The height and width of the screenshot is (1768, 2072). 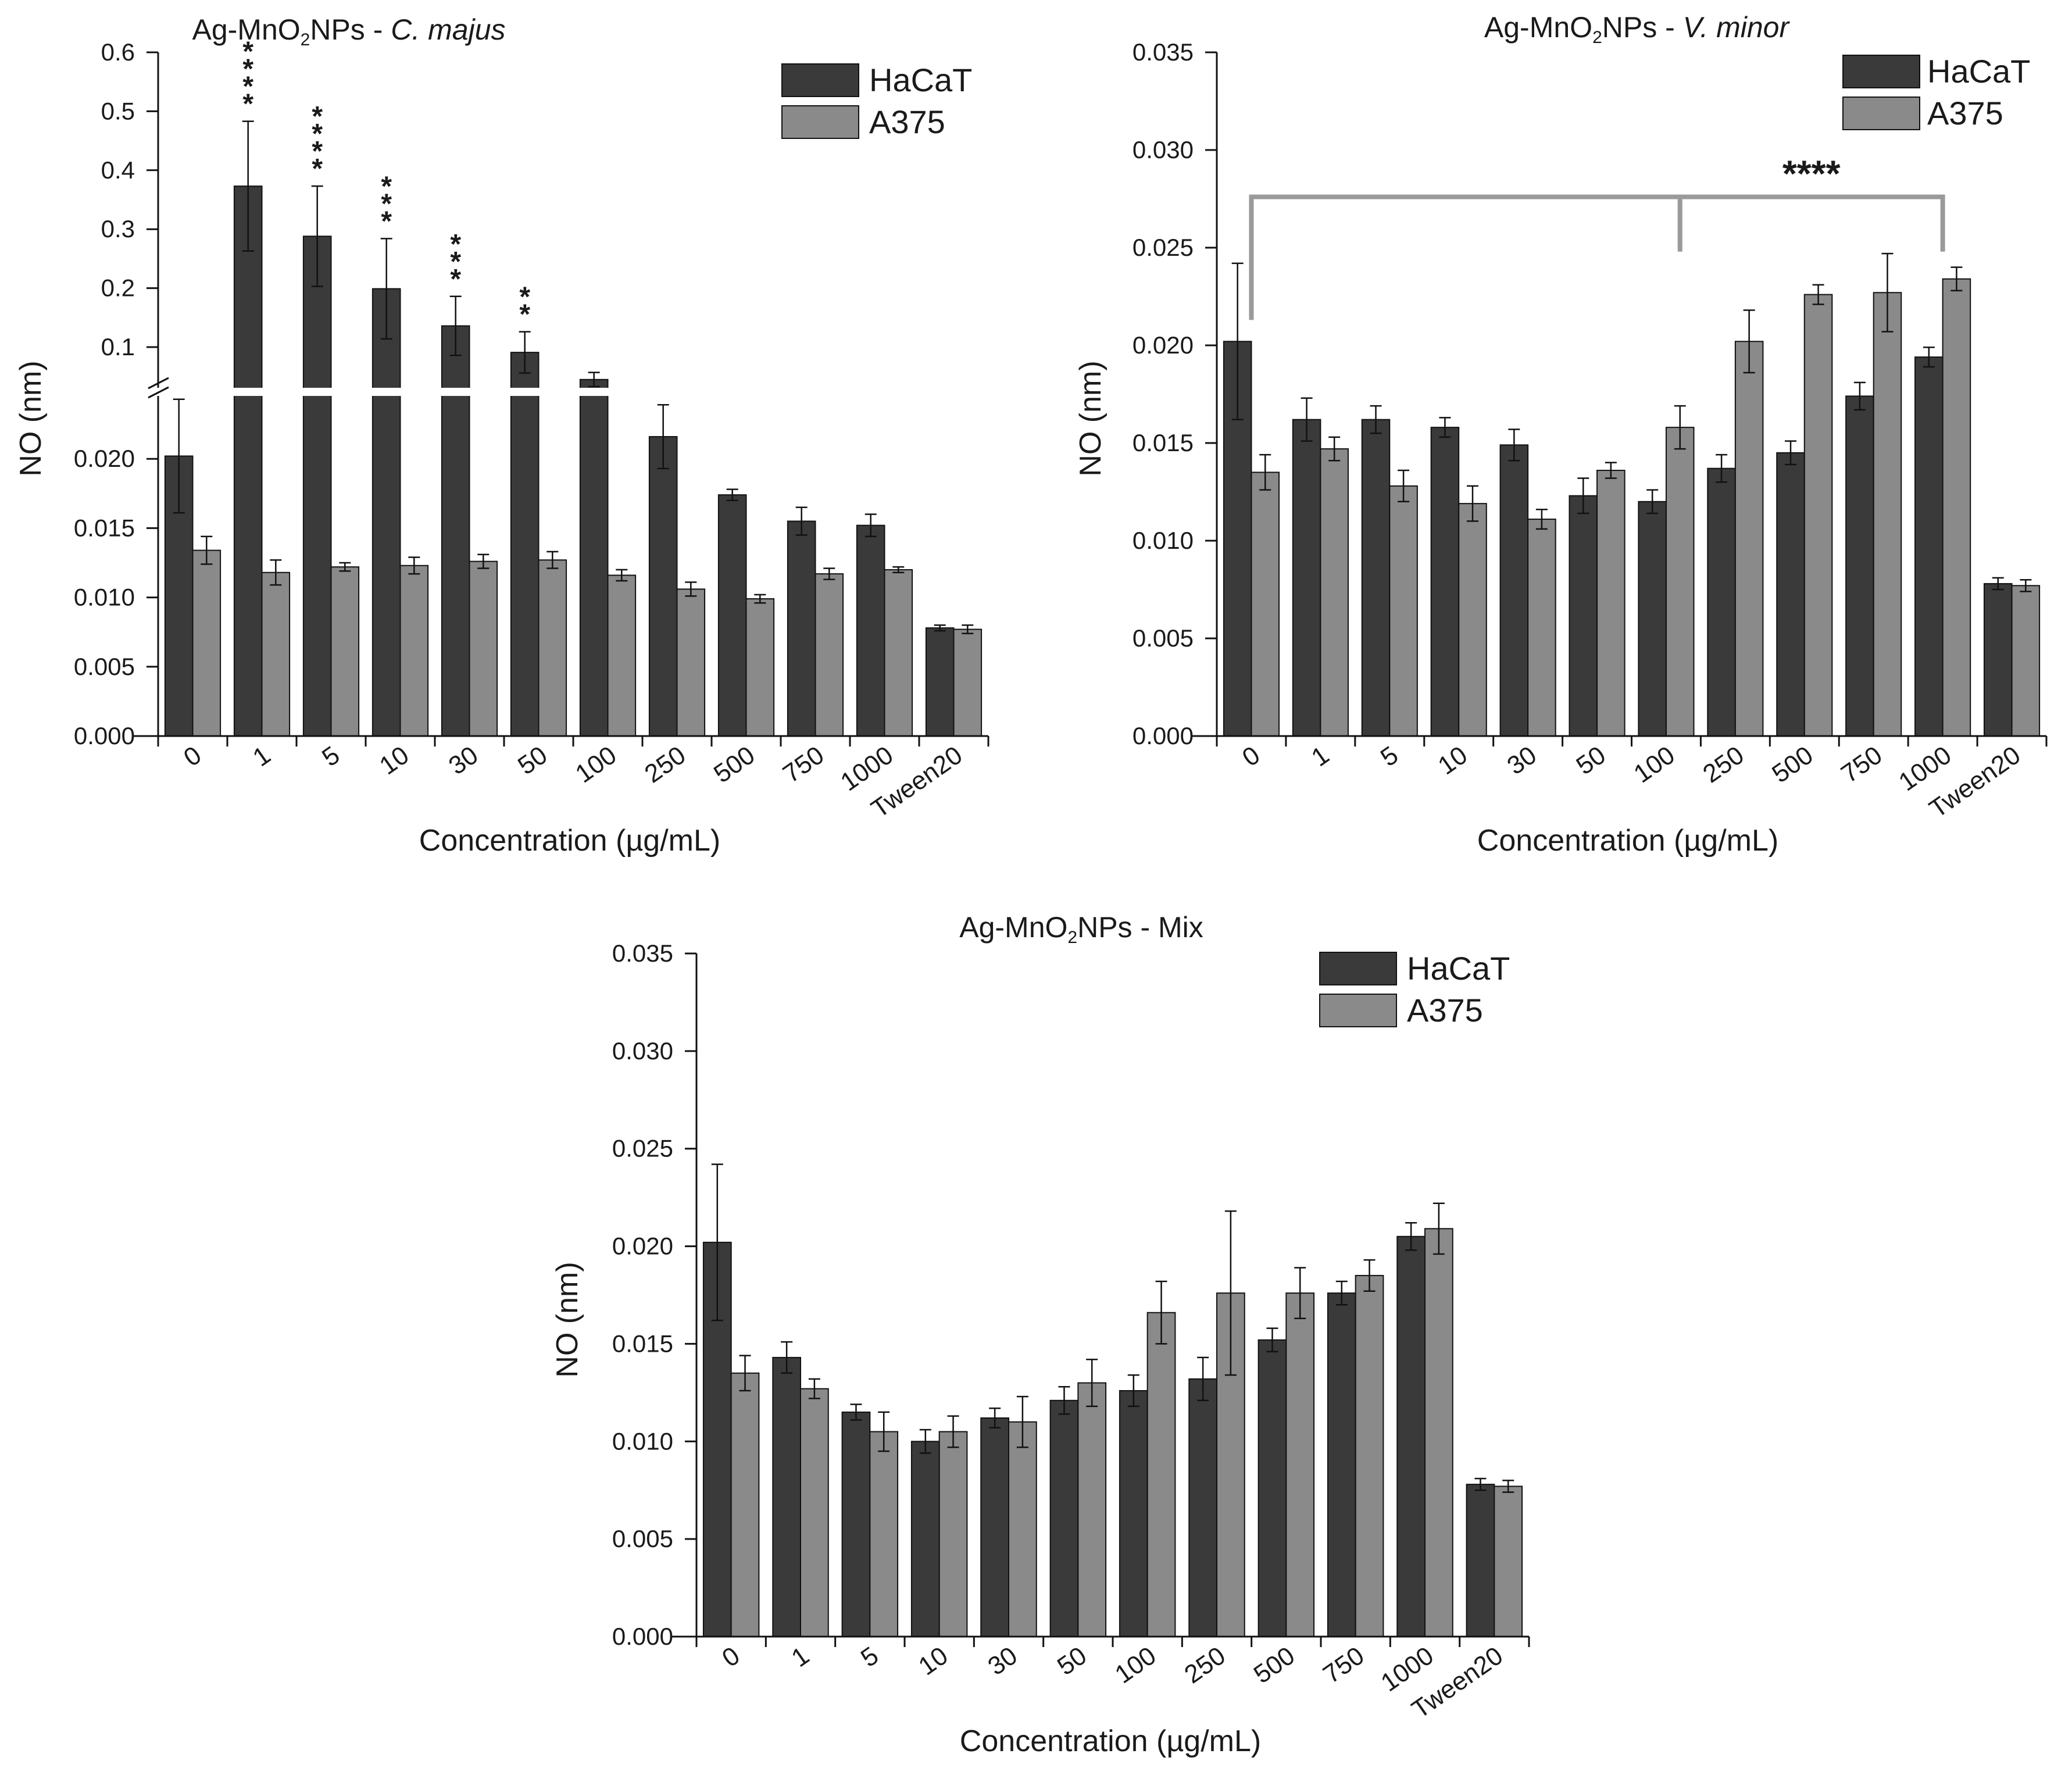 What do you see at coordinates (643, 1636) in the screenshot?
I see `y-tick-label: 0.000` at bounding box center [643, 1636].